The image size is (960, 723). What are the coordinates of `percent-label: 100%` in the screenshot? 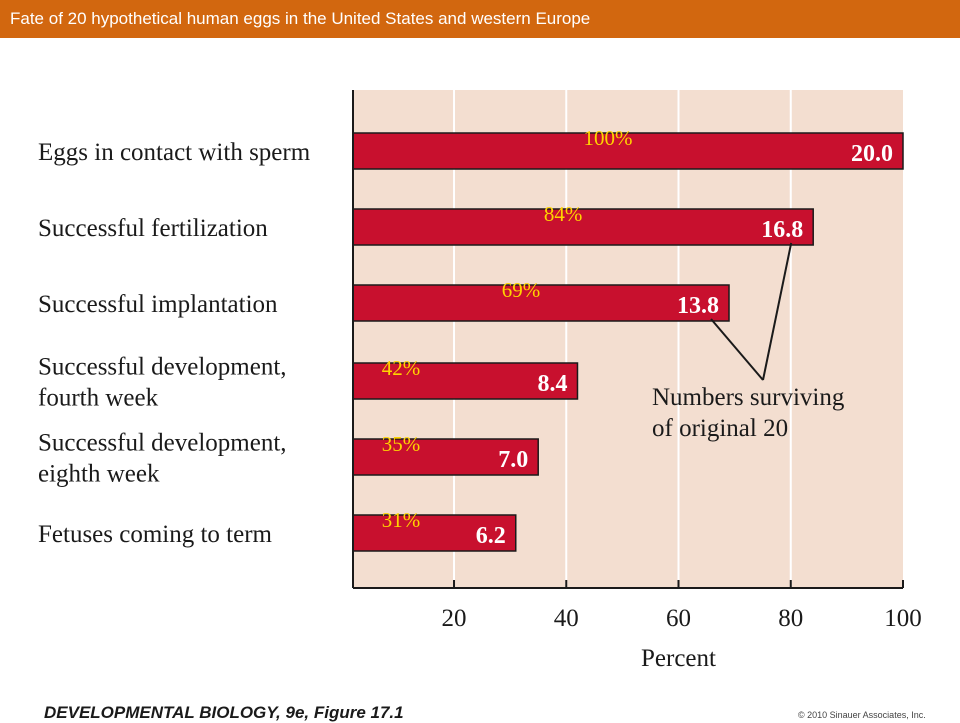 It's located at (608, 138).